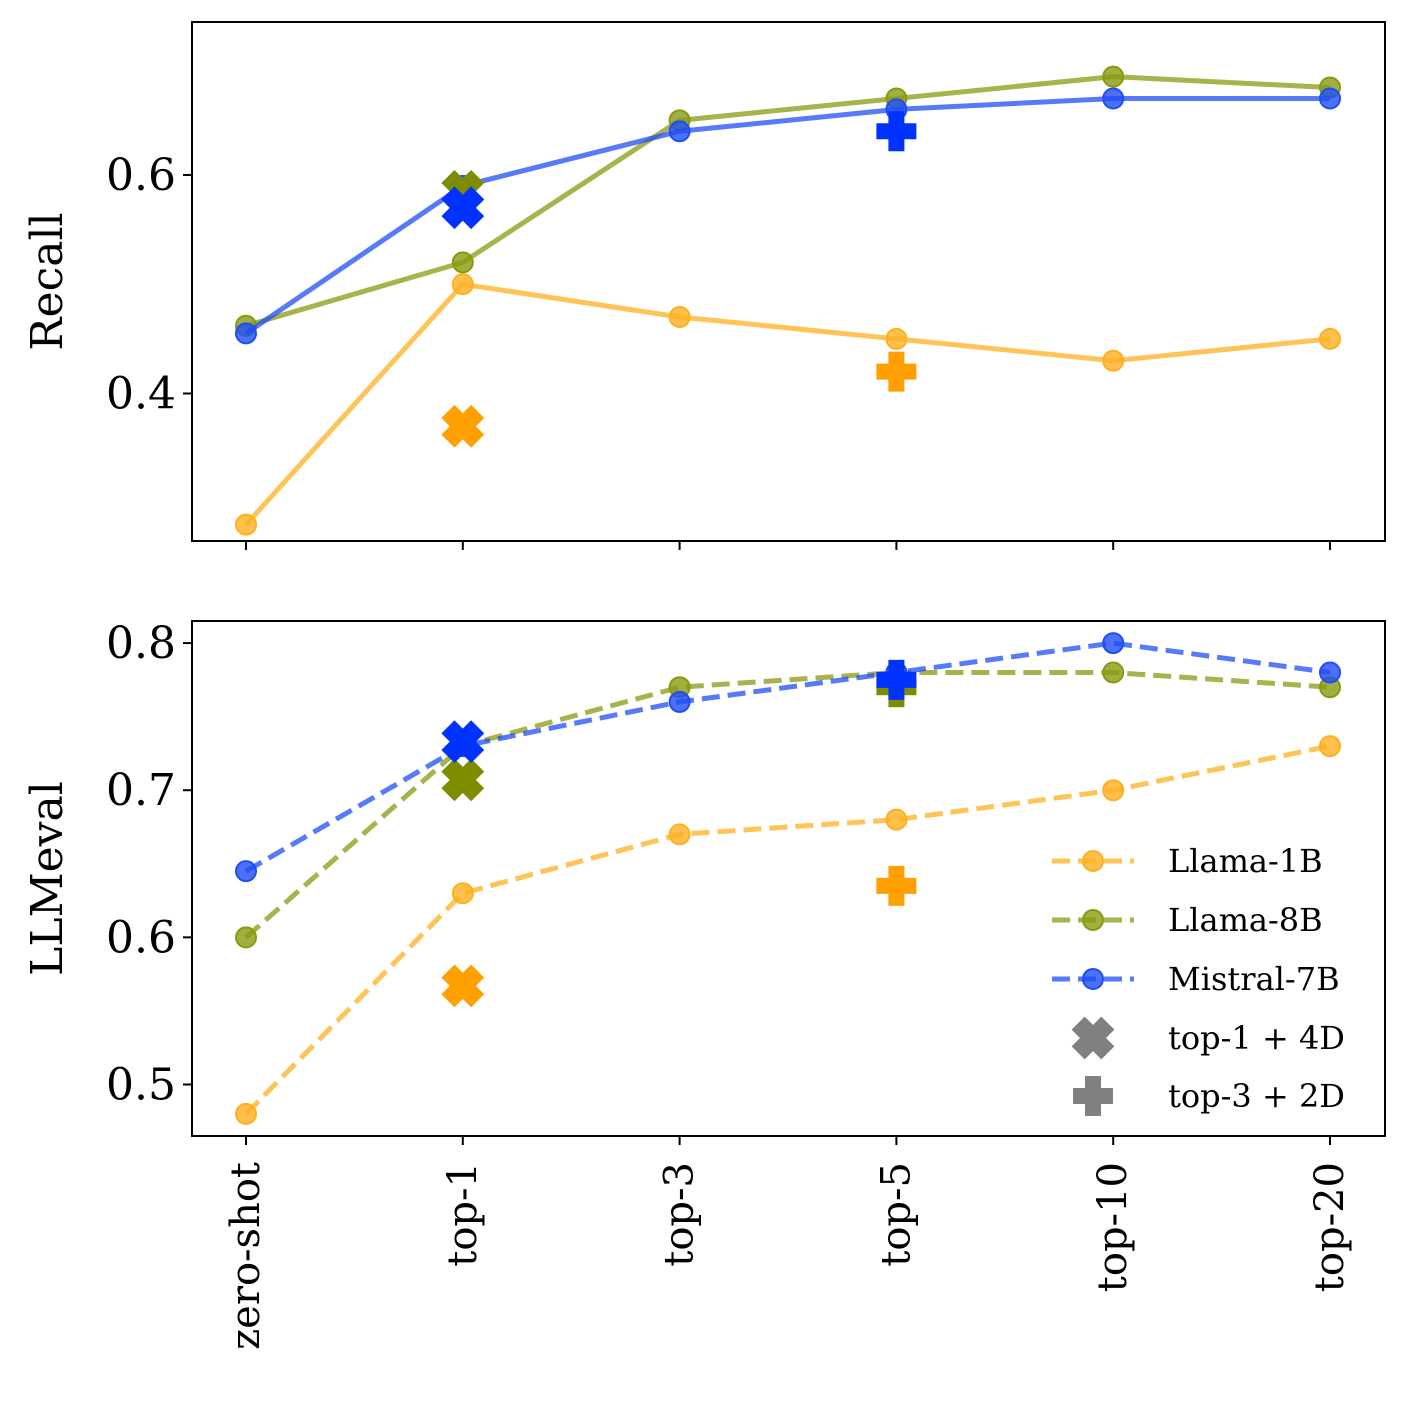 The width and height of the screenshot is (1412, 1410). What do you see at coordinates (141, 790) in the screenshot?
I see `llmeval-ytick-label: 0.7` at bounding box center [141, 790].